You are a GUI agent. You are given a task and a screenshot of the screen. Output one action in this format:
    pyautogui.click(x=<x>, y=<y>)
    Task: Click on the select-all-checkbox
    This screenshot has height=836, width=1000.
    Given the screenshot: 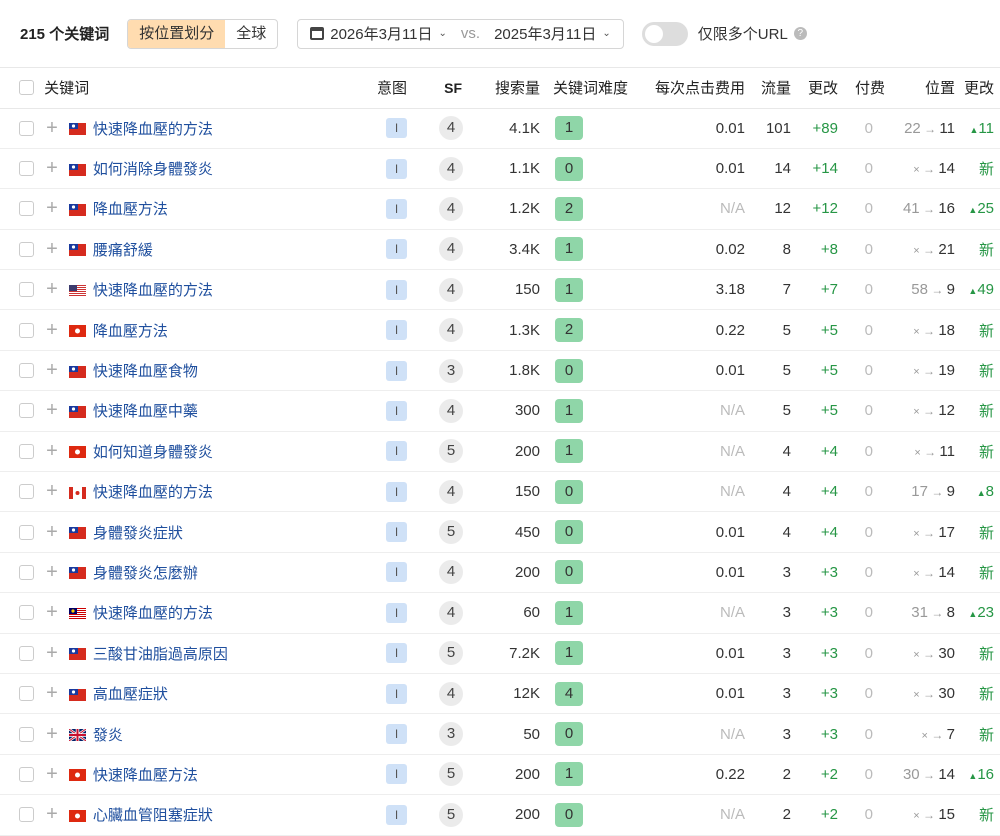 What is the action you would take?
    pyautogui.click(x=26, y=88)
    